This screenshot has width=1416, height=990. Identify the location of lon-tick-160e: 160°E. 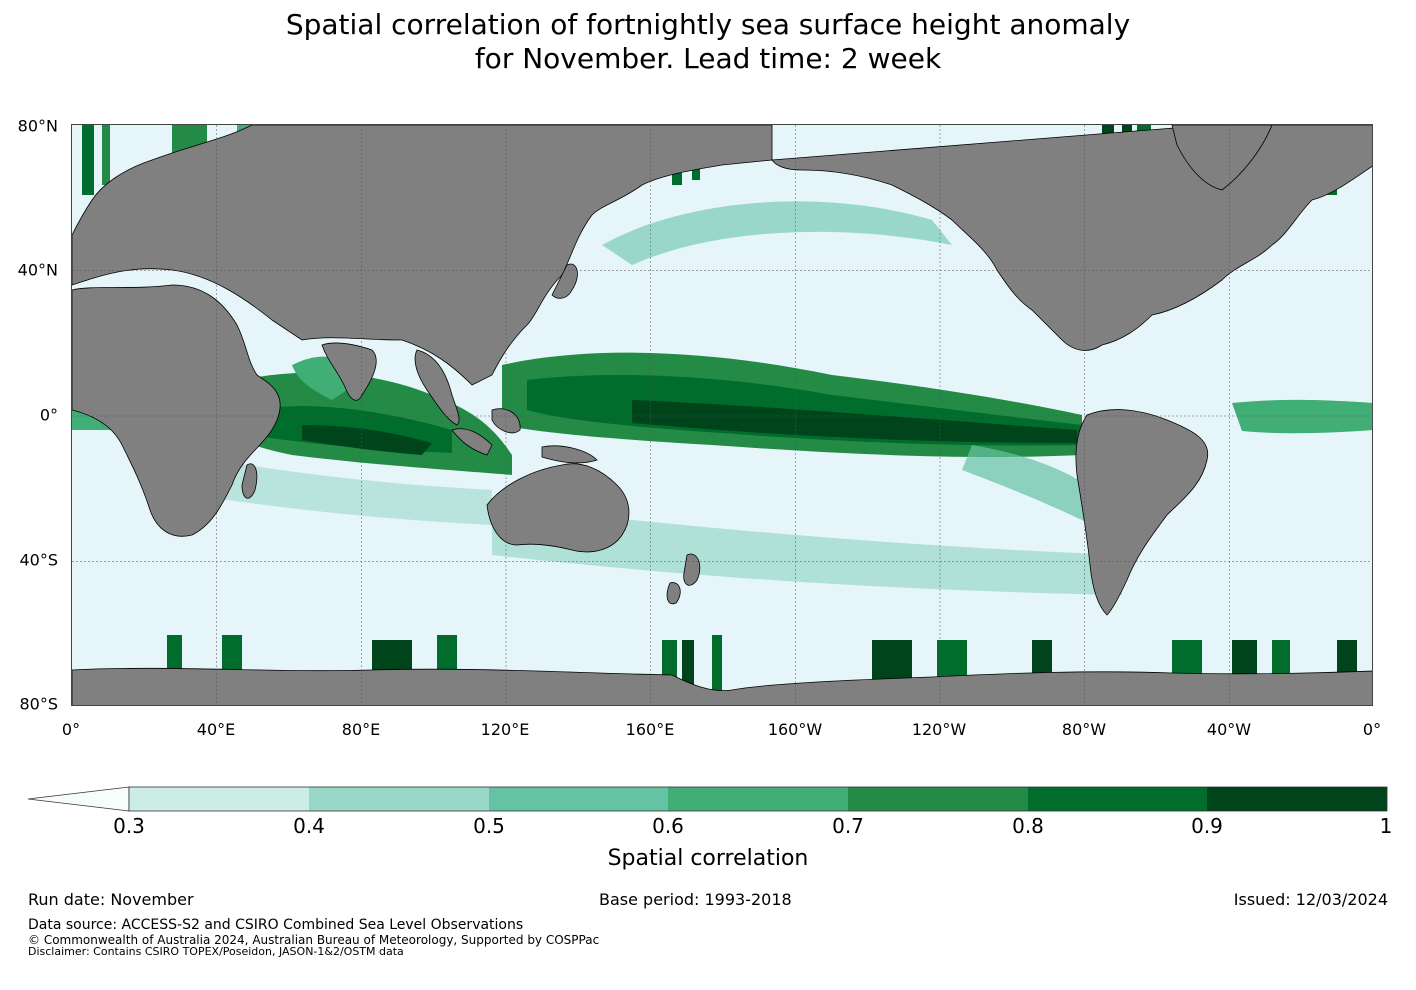
(650, 729).